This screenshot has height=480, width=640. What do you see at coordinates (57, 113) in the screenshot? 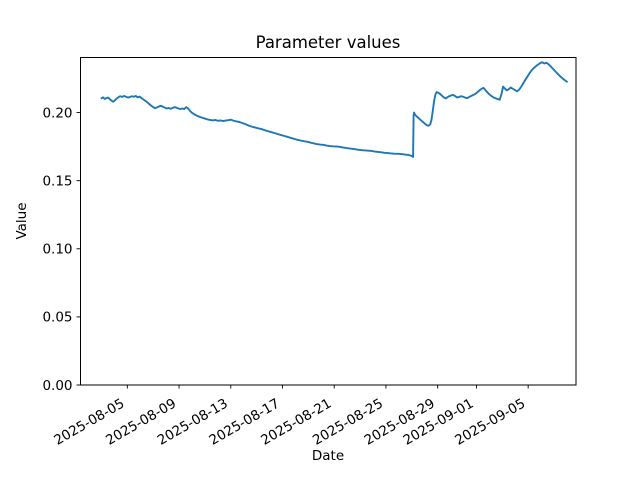
I see `y-tick-label: 0.20` at bounding box center [57, 113].